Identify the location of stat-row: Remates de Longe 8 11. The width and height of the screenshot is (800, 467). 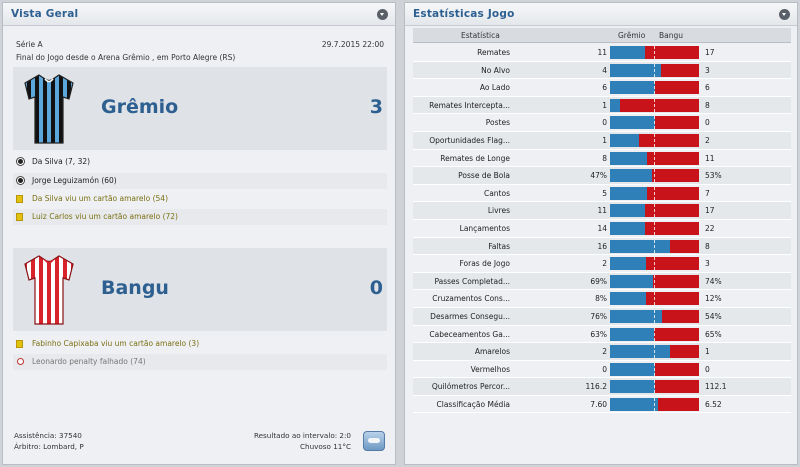
(602, 158).